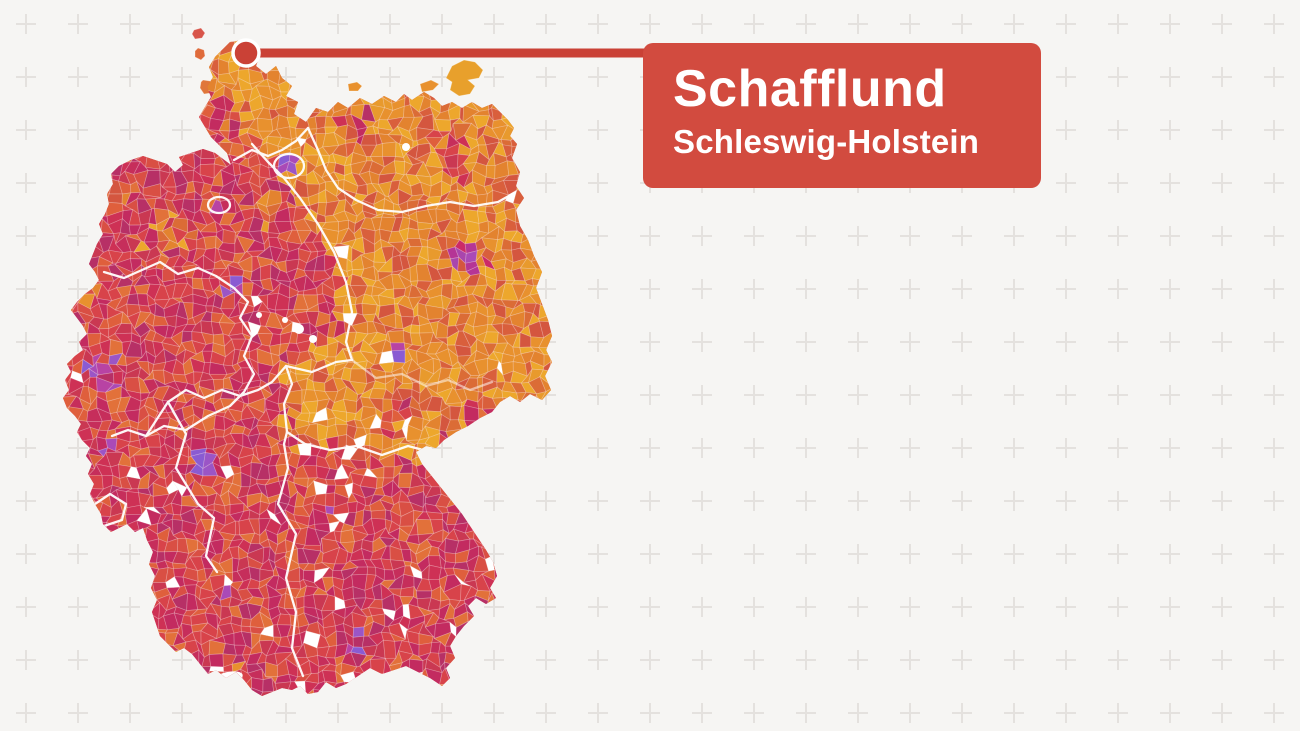 The width and height of the screenshot is (1300, 731). Describe the element at coordinates (446, 53) in the screenshot. I see `callout-connector-line` at that location.